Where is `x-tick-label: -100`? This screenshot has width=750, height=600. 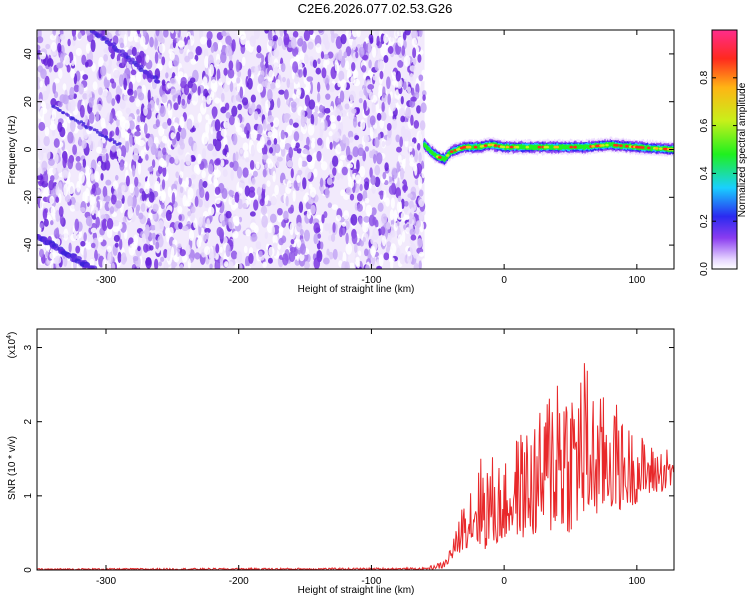 x-tick-label: -100 is located at coordinates (371, 581).